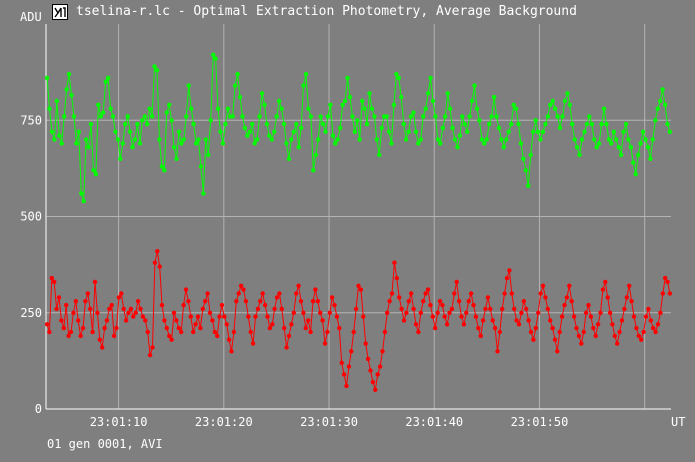 The image size is (695, 462). Describe the element at coordinates (434, 422) in the screenshot. I see `x-tick-label: 23:01:40` at that location.